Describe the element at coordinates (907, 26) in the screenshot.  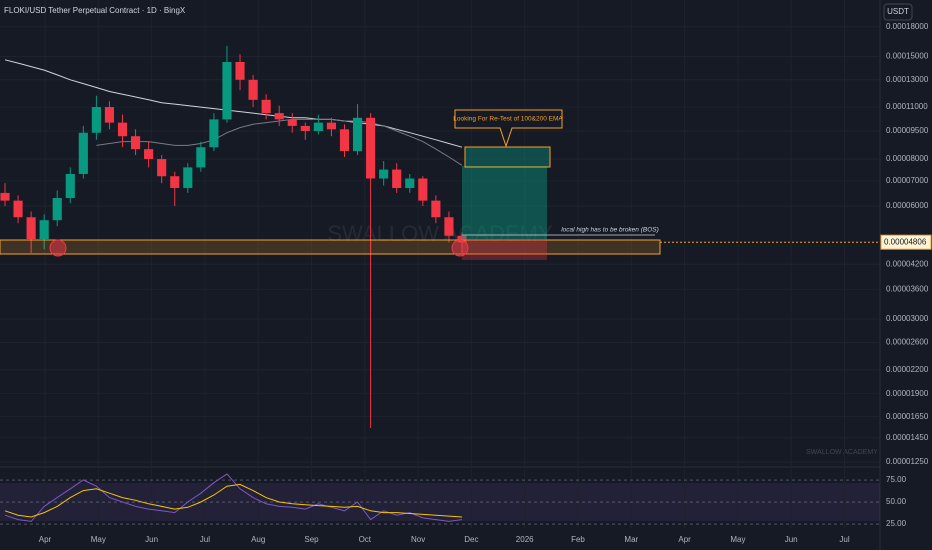
I see `y-tick-label: 0.00018000` at that location.